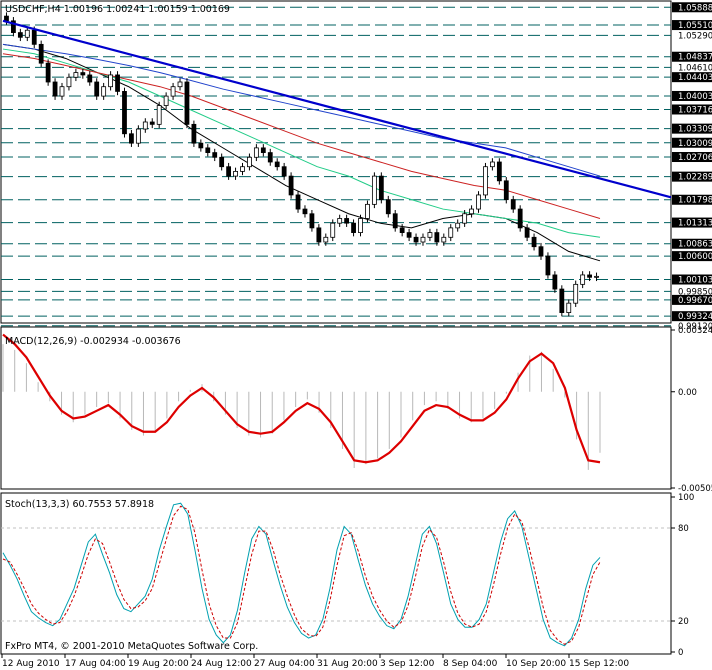 This screenshot has height=670, width=712. What do you see at coordinates (284, 664) in the screenshot?
I see `x-tick-label: 27 Aug 04:00` at bounding box center [284, 664].